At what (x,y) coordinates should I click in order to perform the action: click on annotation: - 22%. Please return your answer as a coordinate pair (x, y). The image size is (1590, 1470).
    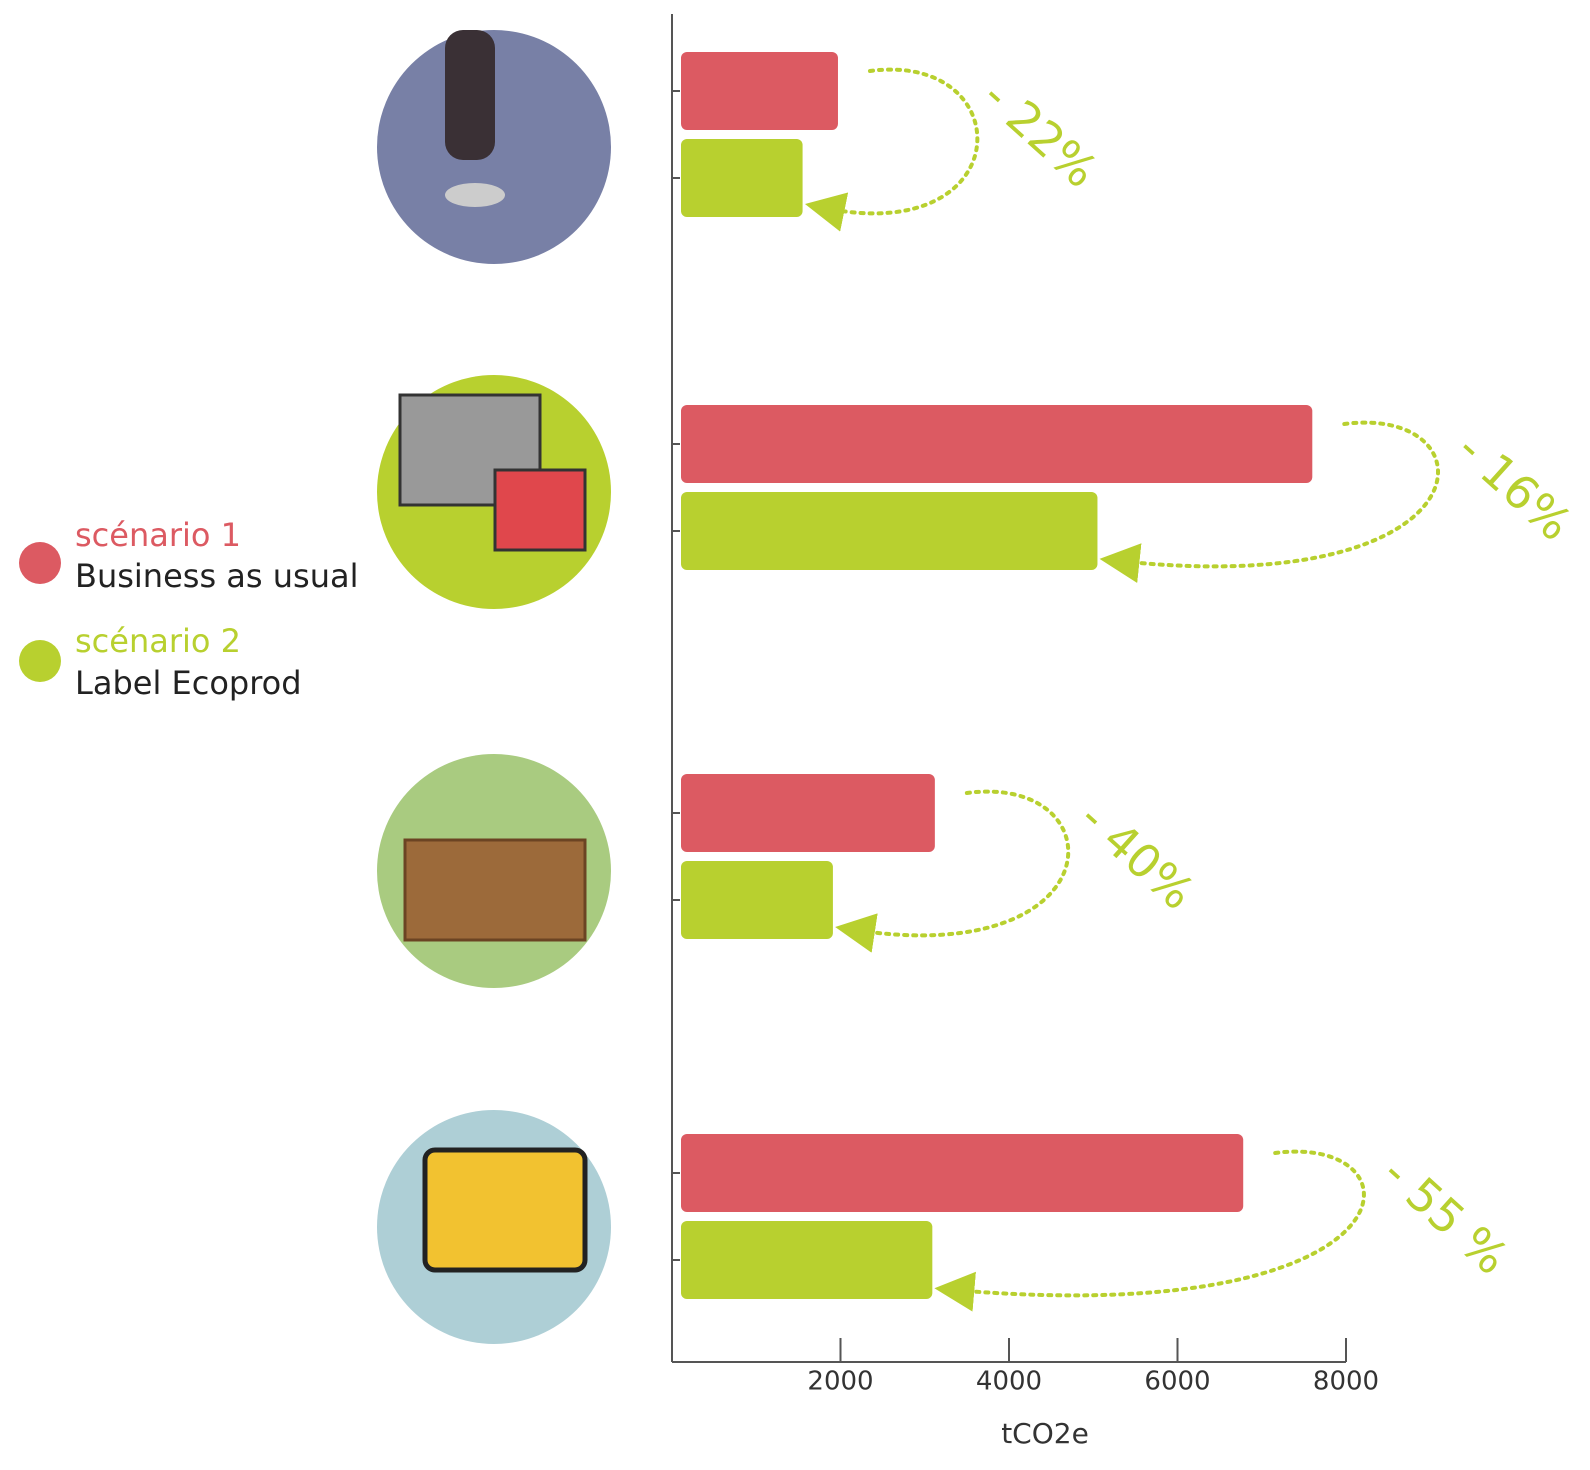
    Looking at the image, I should click on (1040, 133).